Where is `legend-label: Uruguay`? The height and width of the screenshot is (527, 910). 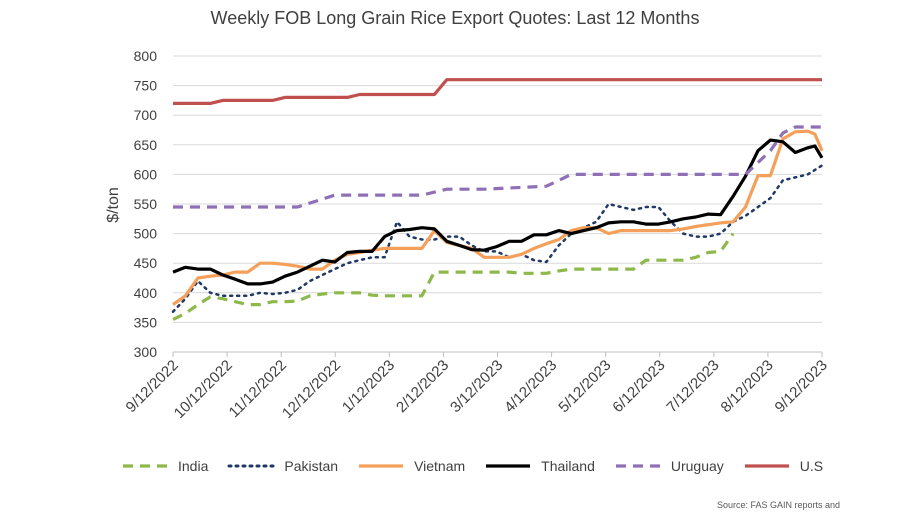
legend-label: Uruguay is located at coordinates (697, 466).